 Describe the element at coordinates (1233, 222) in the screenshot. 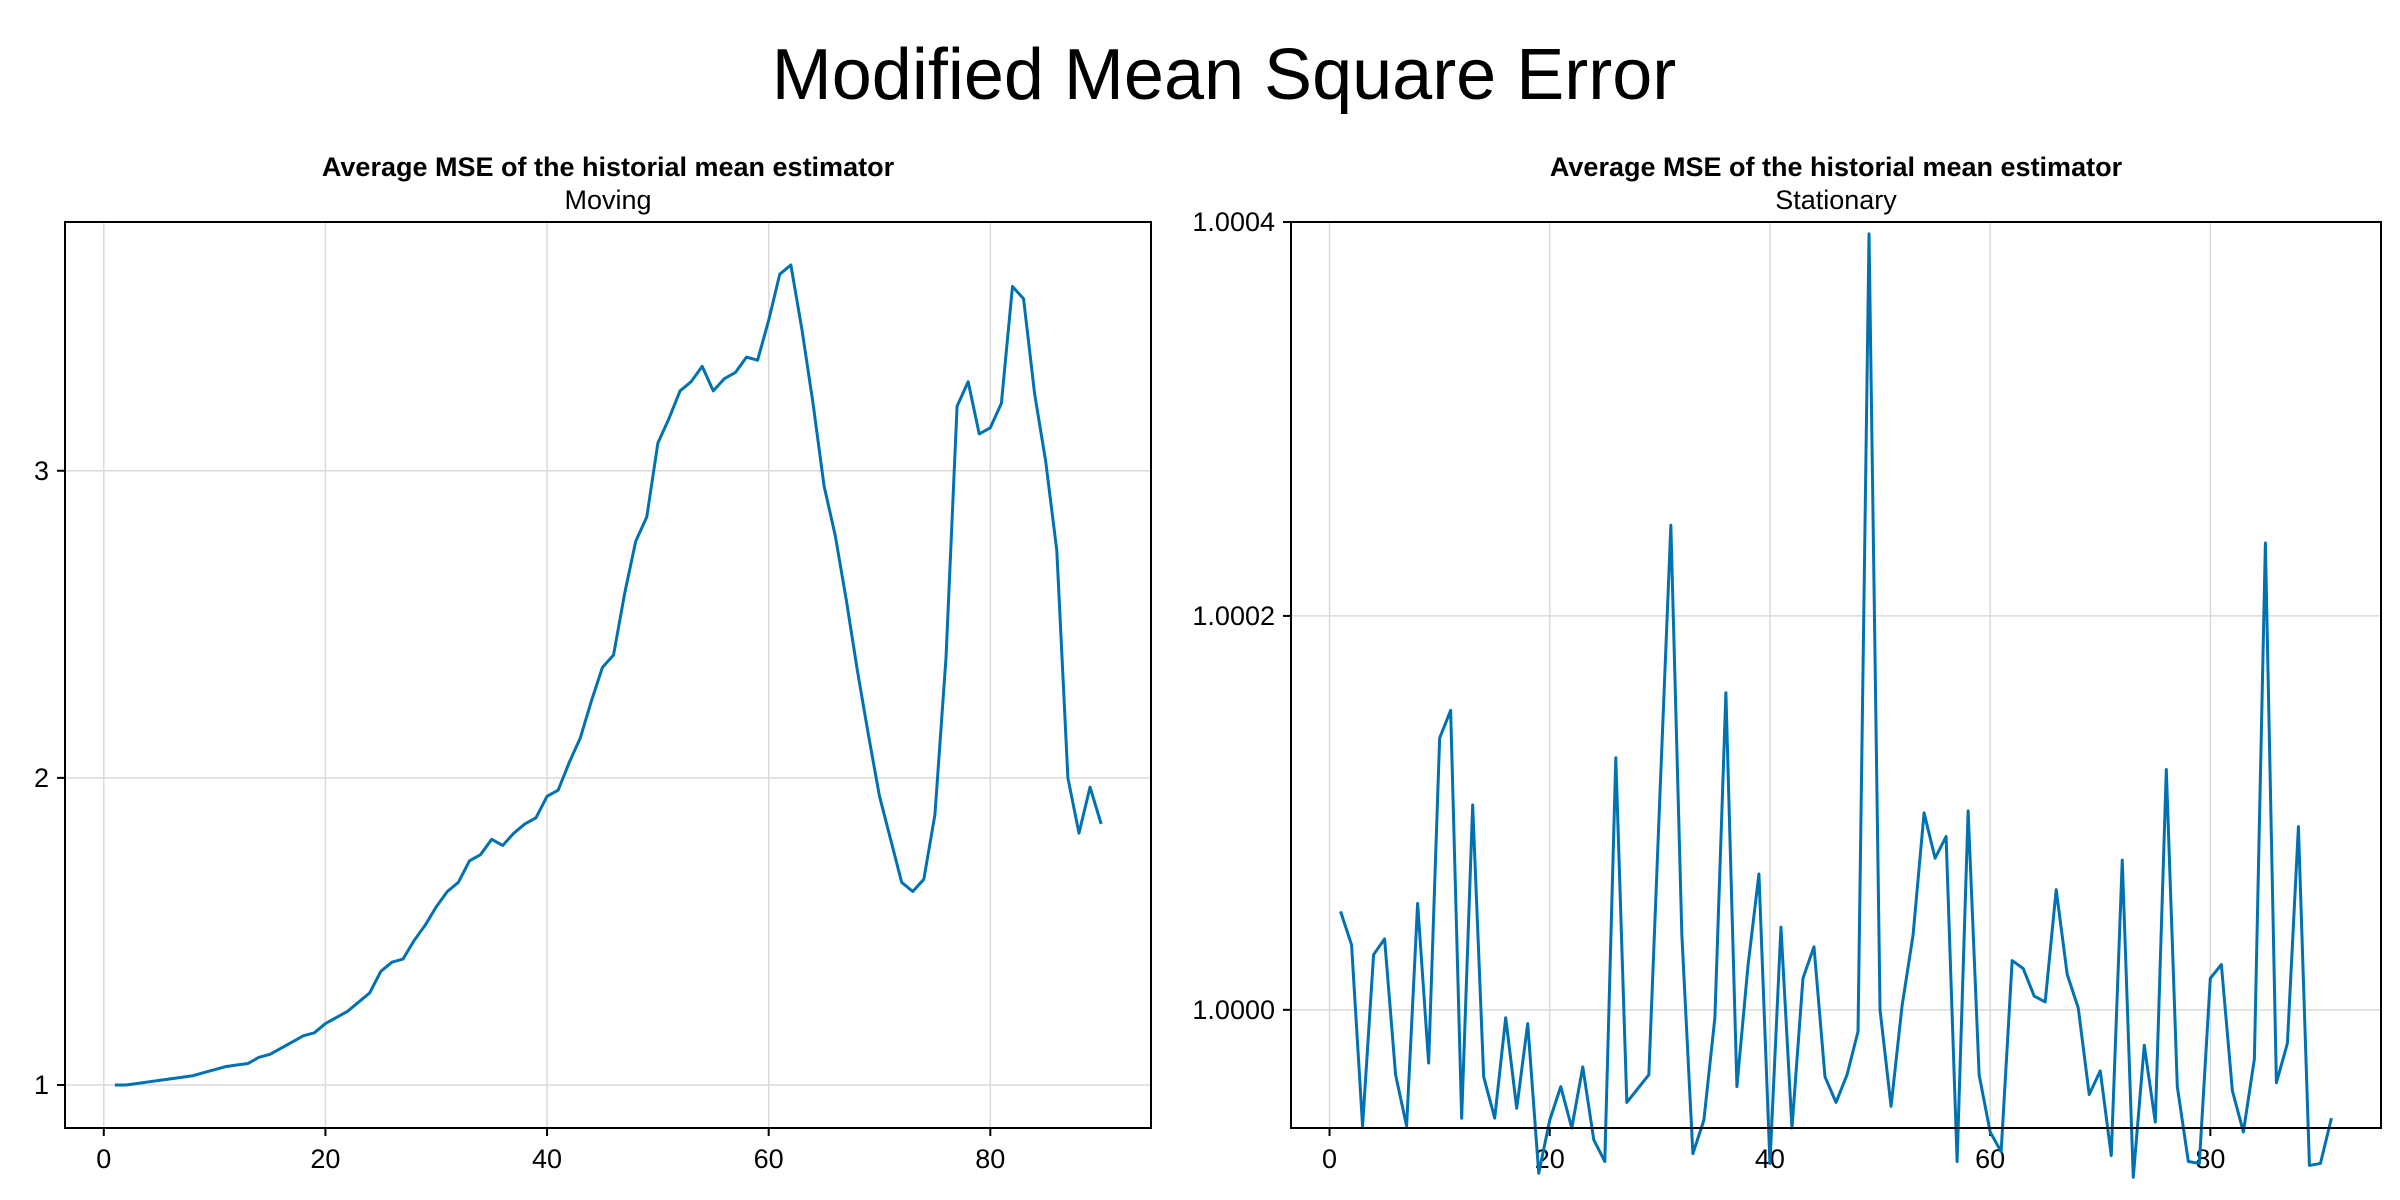

I see `panel-stationary-y-tick-label: 1.0004` at that location.